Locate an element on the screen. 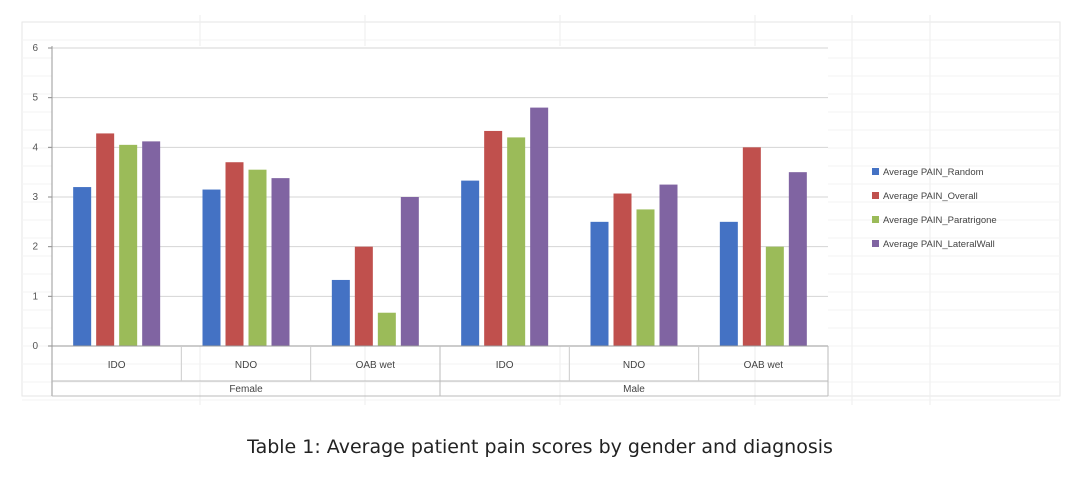  y-tick-label: 6 is located at coordinates (35, 48).